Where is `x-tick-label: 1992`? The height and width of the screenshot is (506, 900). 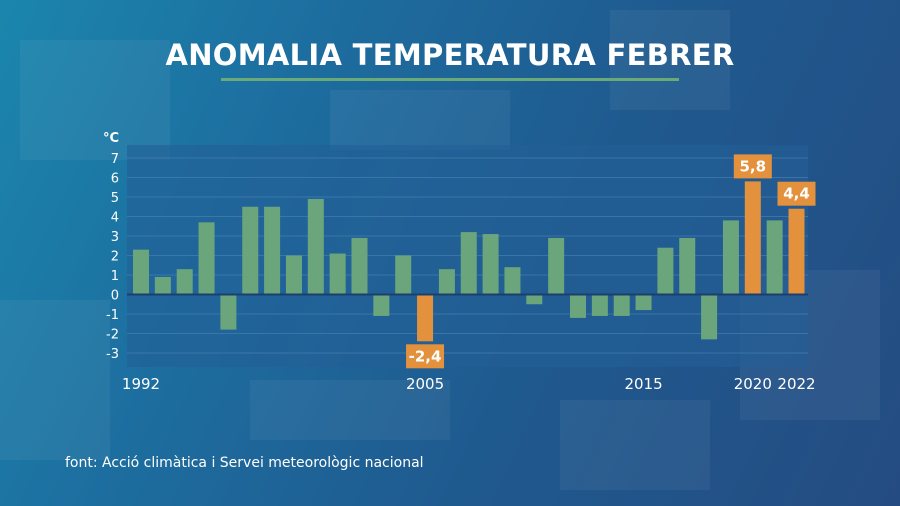 x-tick-label: 1992 is located at coordinates (141, 384).